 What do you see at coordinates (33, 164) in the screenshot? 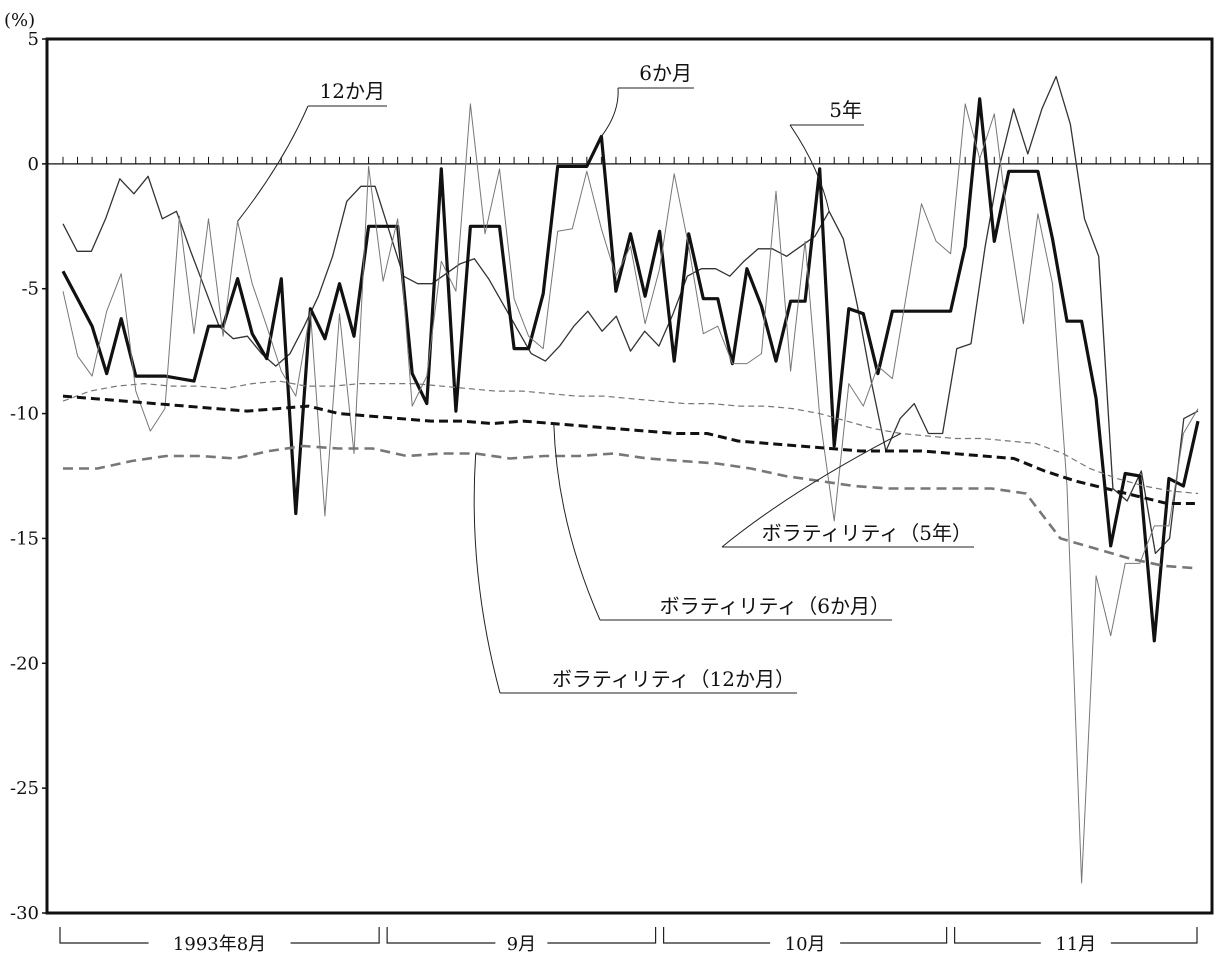
I see `y-tick-label: 0` at bounding box center [33, 164].